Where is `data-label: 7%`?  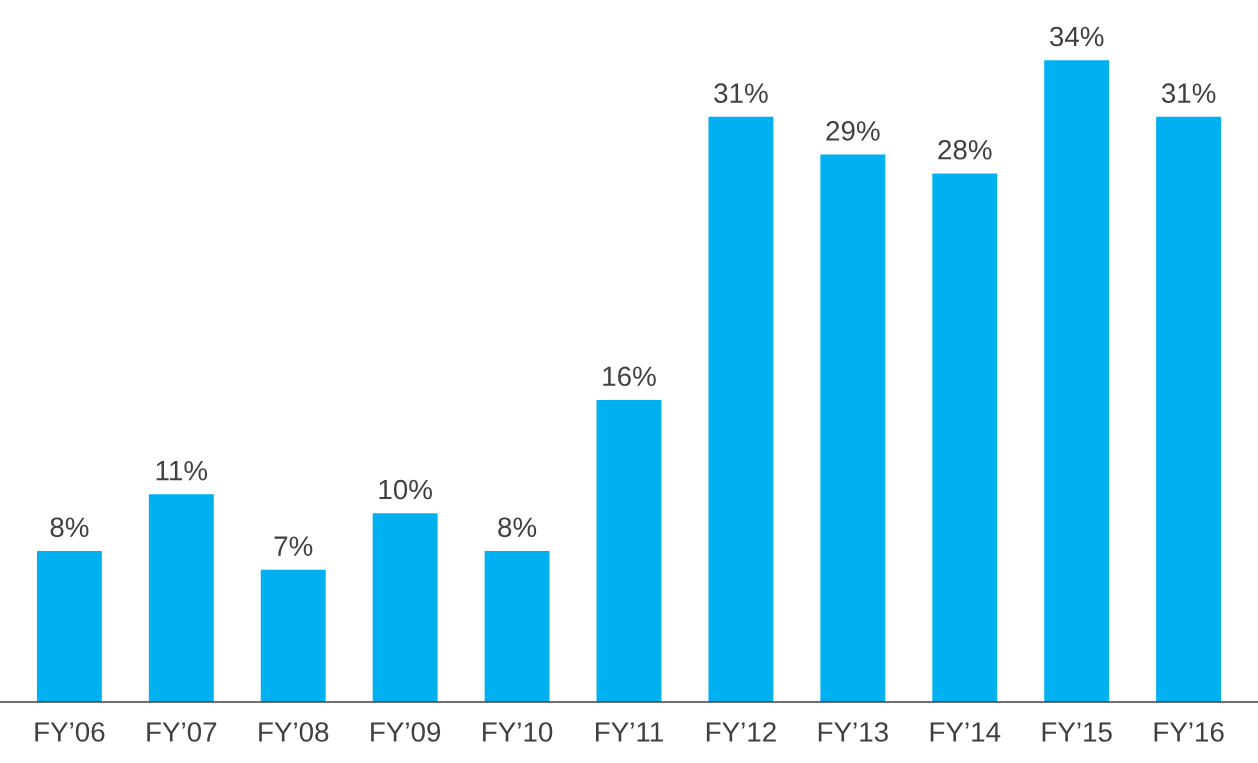 data-label: 7% is located at coordinates (293, 546).